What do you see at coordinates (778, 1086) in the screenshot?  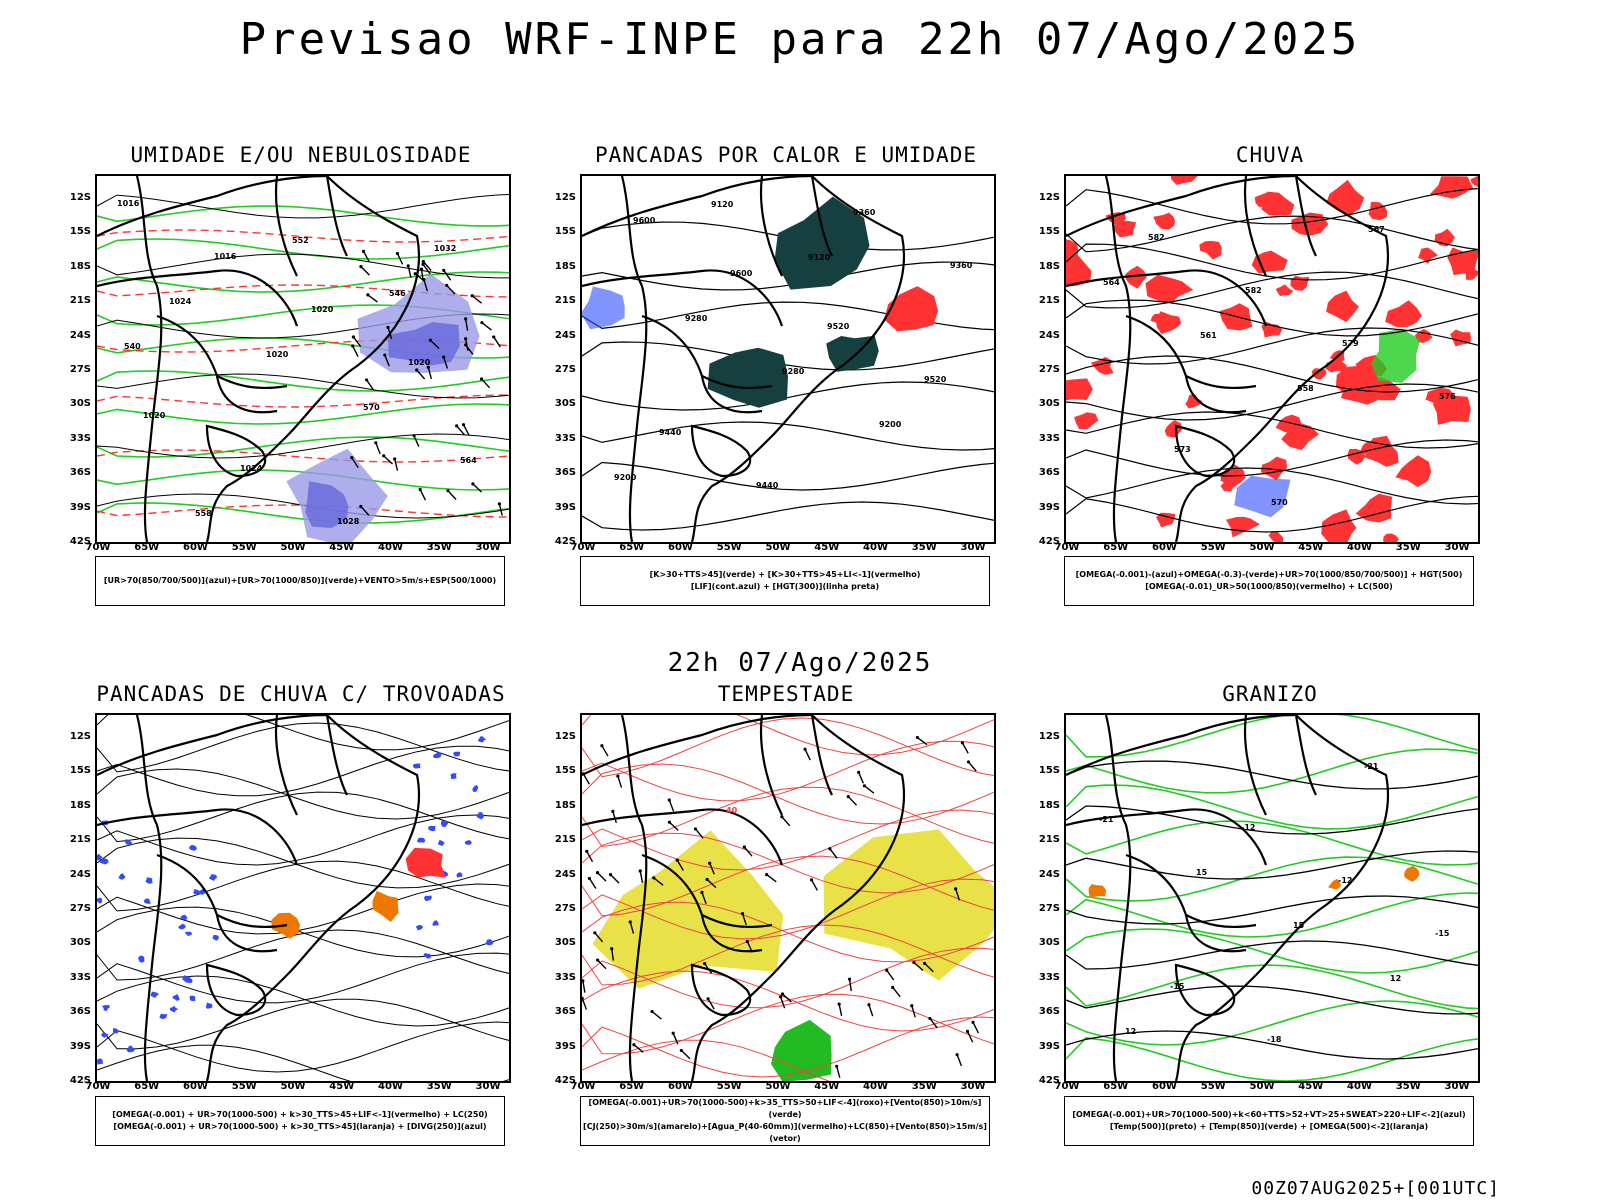 I see `longitude-tick-label: 50W` at bounding box center [778, 1086].